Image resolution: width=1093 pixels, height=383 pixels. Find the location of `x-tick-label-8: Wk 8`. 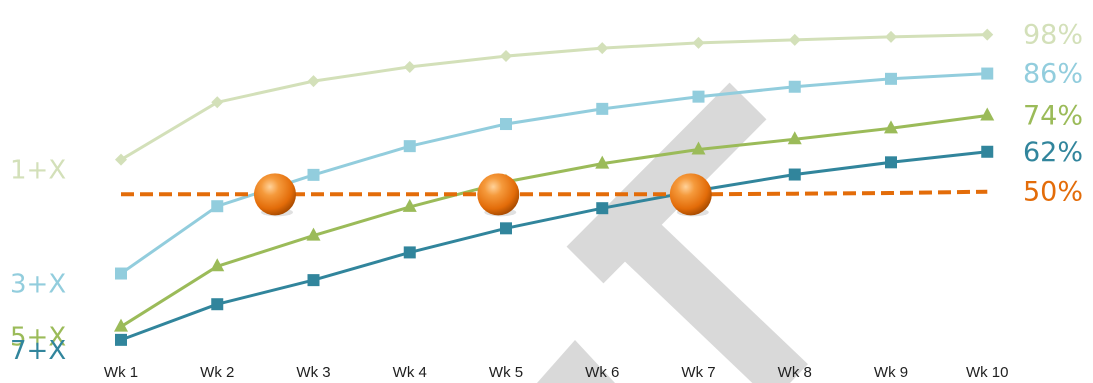

x-tick-label-8: Wk 8 is located at coordinates (795, 372).